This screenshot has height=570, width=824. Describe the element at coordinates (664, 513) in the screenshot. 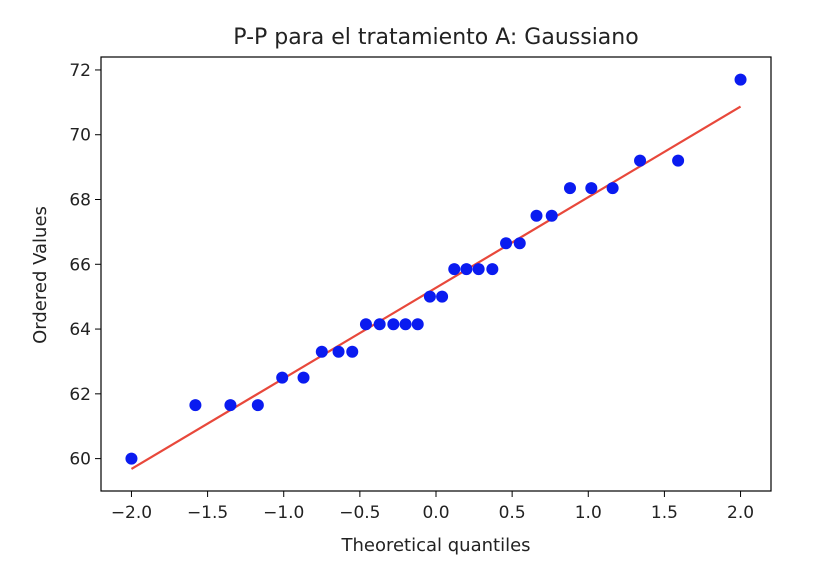

I see `x-tick-label: 1.5` at that location.